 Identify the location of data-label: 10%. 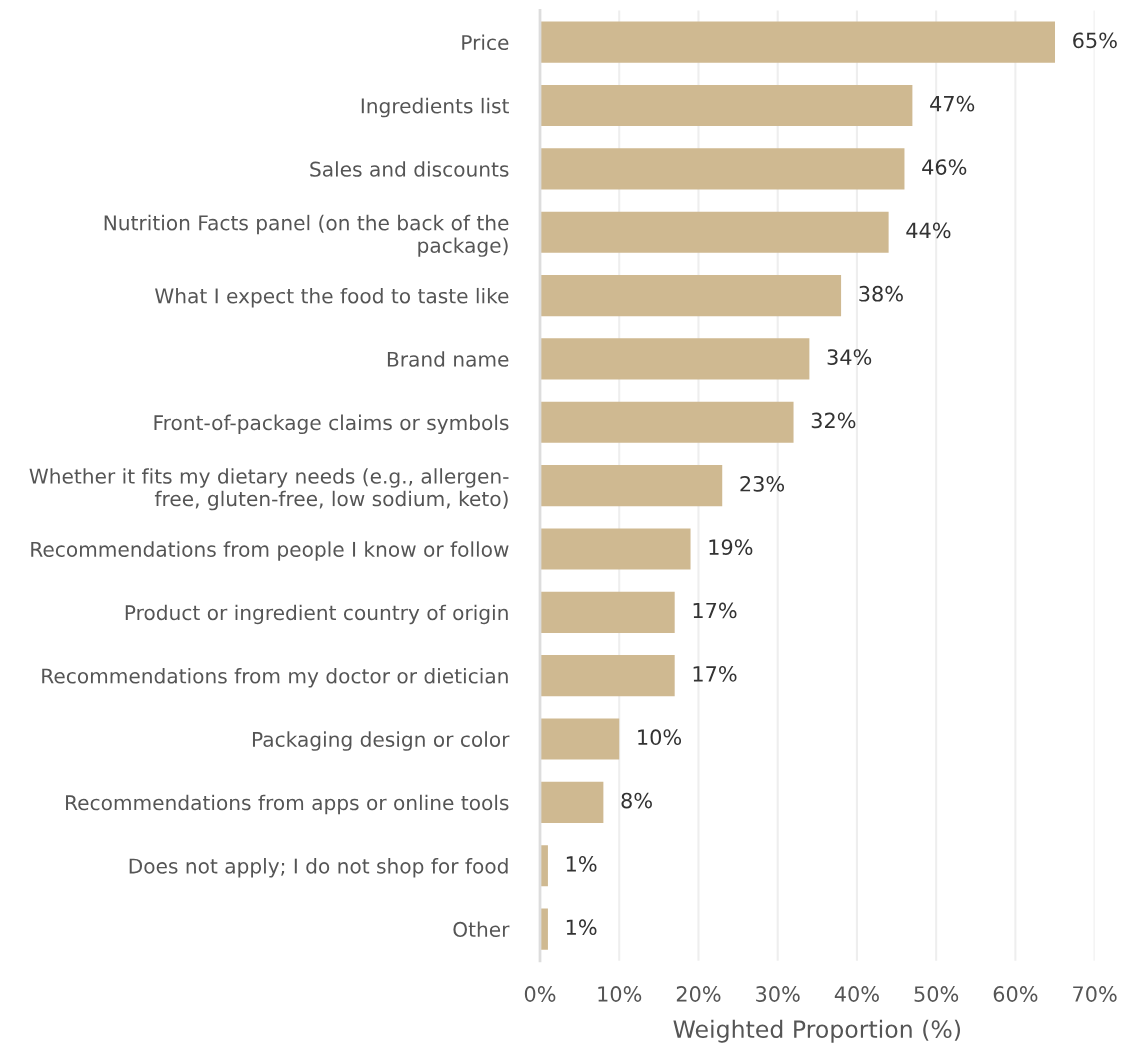
(660, 737).